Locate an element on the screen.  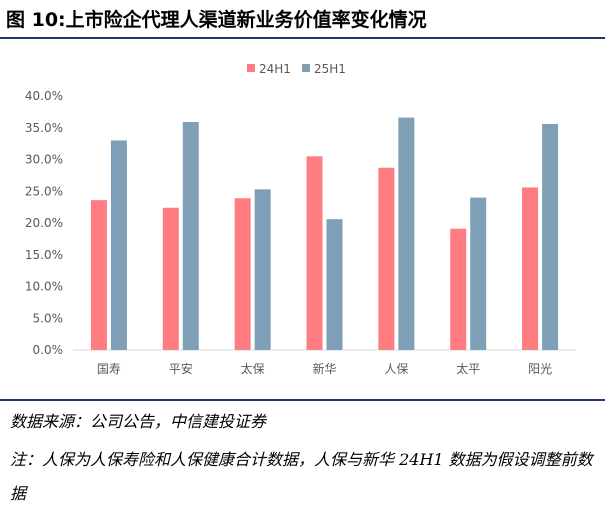
x-tick-label: 平安 is located at coordinates (181, 368).